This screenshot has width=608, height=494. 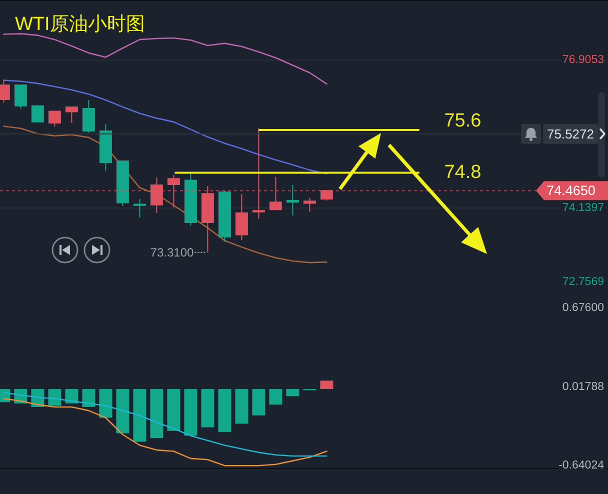 What do you see at coordinates (571, 190) in the screenshot?
I see `ref-line-label: 74.4650` at bounding box center [571, 190].